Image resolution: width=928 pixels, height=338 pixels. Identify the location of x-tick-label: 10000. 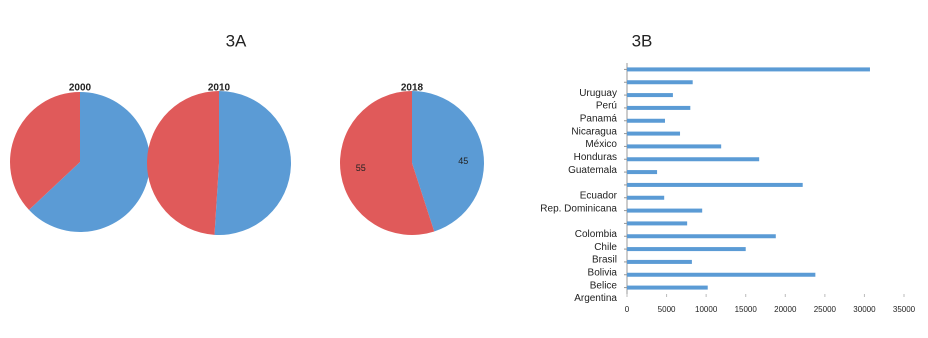
(706, 309).